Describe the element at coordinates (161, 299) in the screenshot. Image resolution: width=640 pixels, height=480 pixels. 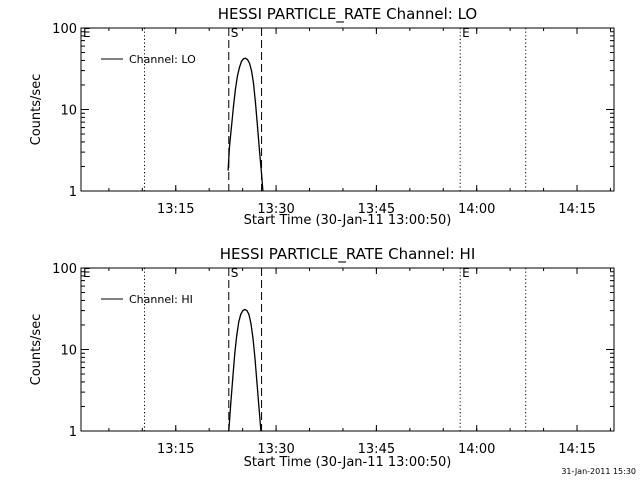
I see `legend-label: Channel: HI` at that location.